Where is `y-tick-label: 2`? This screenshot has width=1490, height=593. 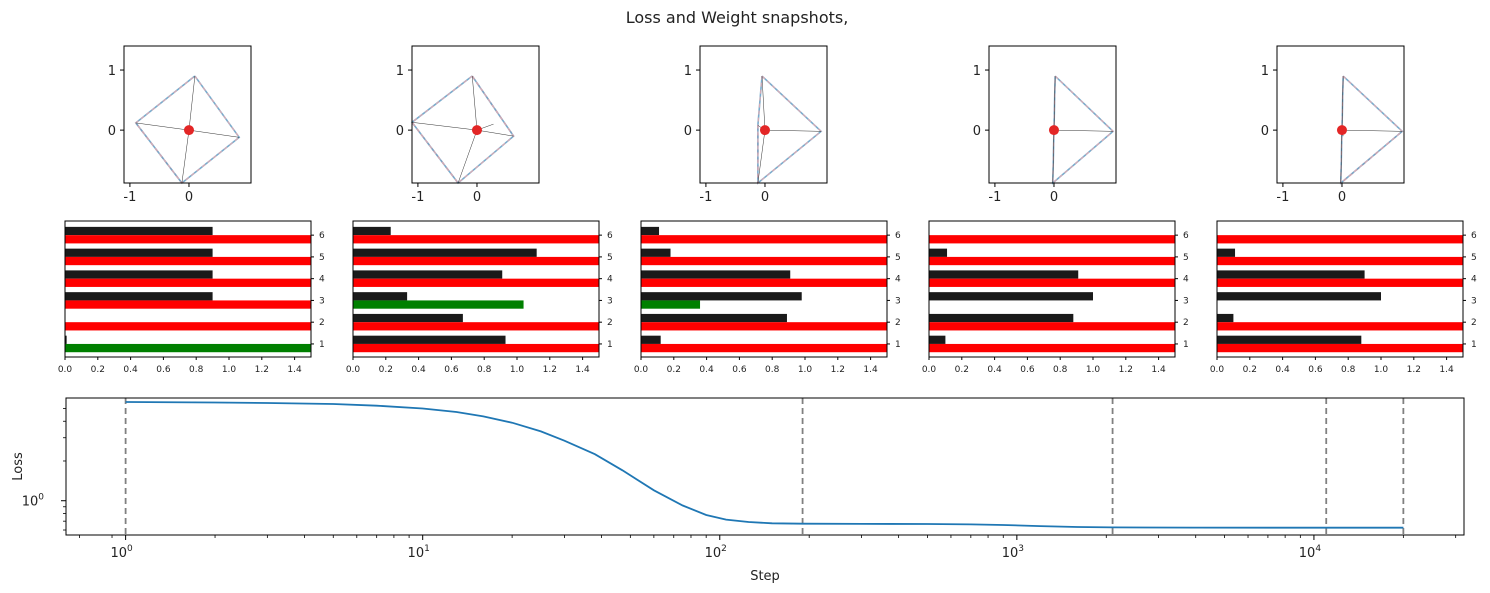 y-tick-label: 2 is located at coordinates (610, 323).